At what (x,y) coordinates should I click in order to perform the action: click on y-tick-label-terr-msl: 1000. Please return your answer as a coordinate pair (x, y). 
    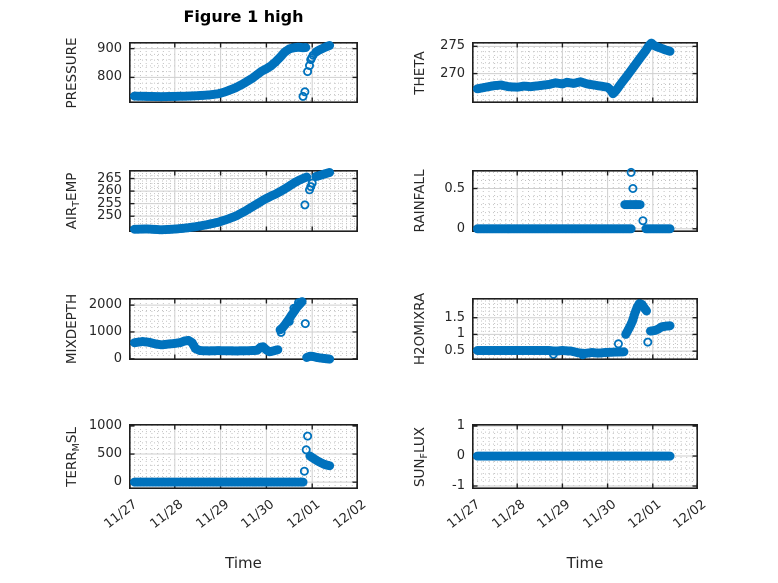
    Looking at the image, I should click on (105, 425).